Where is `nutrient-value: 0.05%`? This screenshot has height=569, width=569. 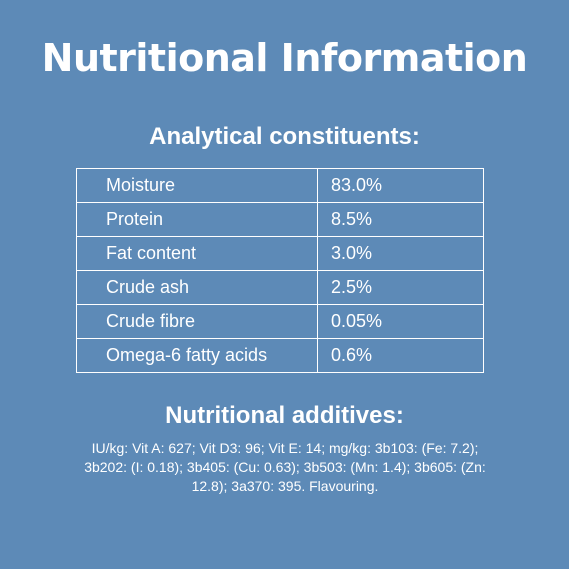
nutrient-value: 0.05% is located at coordinates (400, 321).